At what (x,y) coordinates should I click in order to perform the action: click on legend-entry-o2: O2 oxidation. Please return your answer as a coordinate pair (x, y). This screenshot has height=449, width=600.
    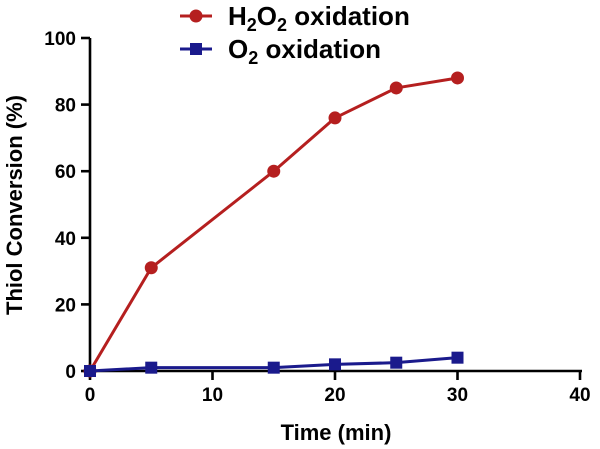
    Looking at the image, I should click on (280, 51).